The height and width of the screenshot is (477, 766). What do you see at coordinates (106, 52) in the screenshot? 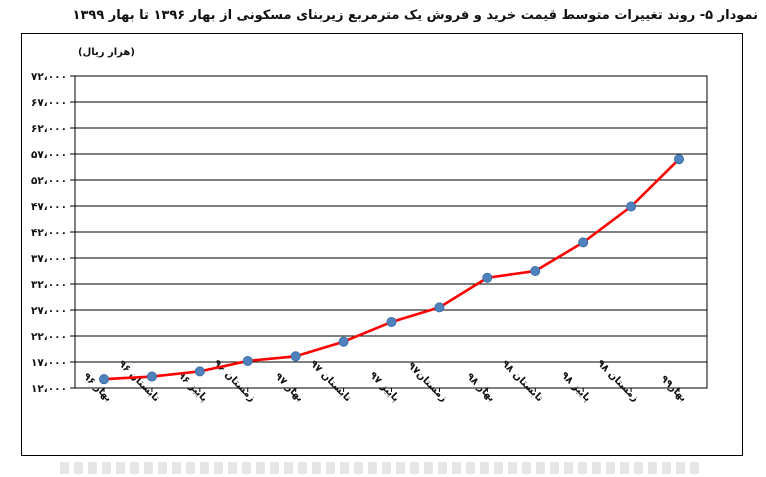
I see `y-axis-unit-label: (هزار ریال)` at bounding box center [106, 52].